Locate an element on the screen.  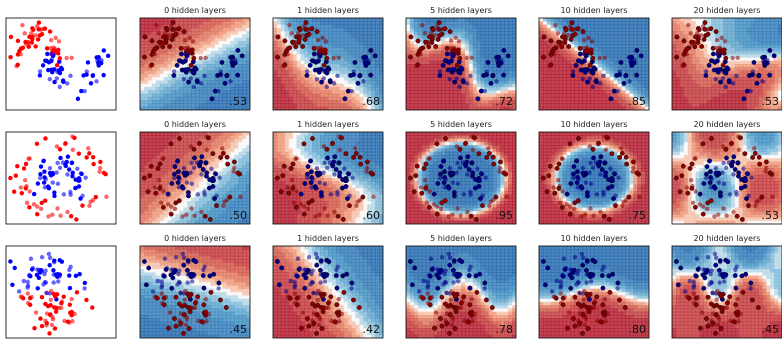
panel-title: 1 hidden layers is located at coordinates (328, 124).